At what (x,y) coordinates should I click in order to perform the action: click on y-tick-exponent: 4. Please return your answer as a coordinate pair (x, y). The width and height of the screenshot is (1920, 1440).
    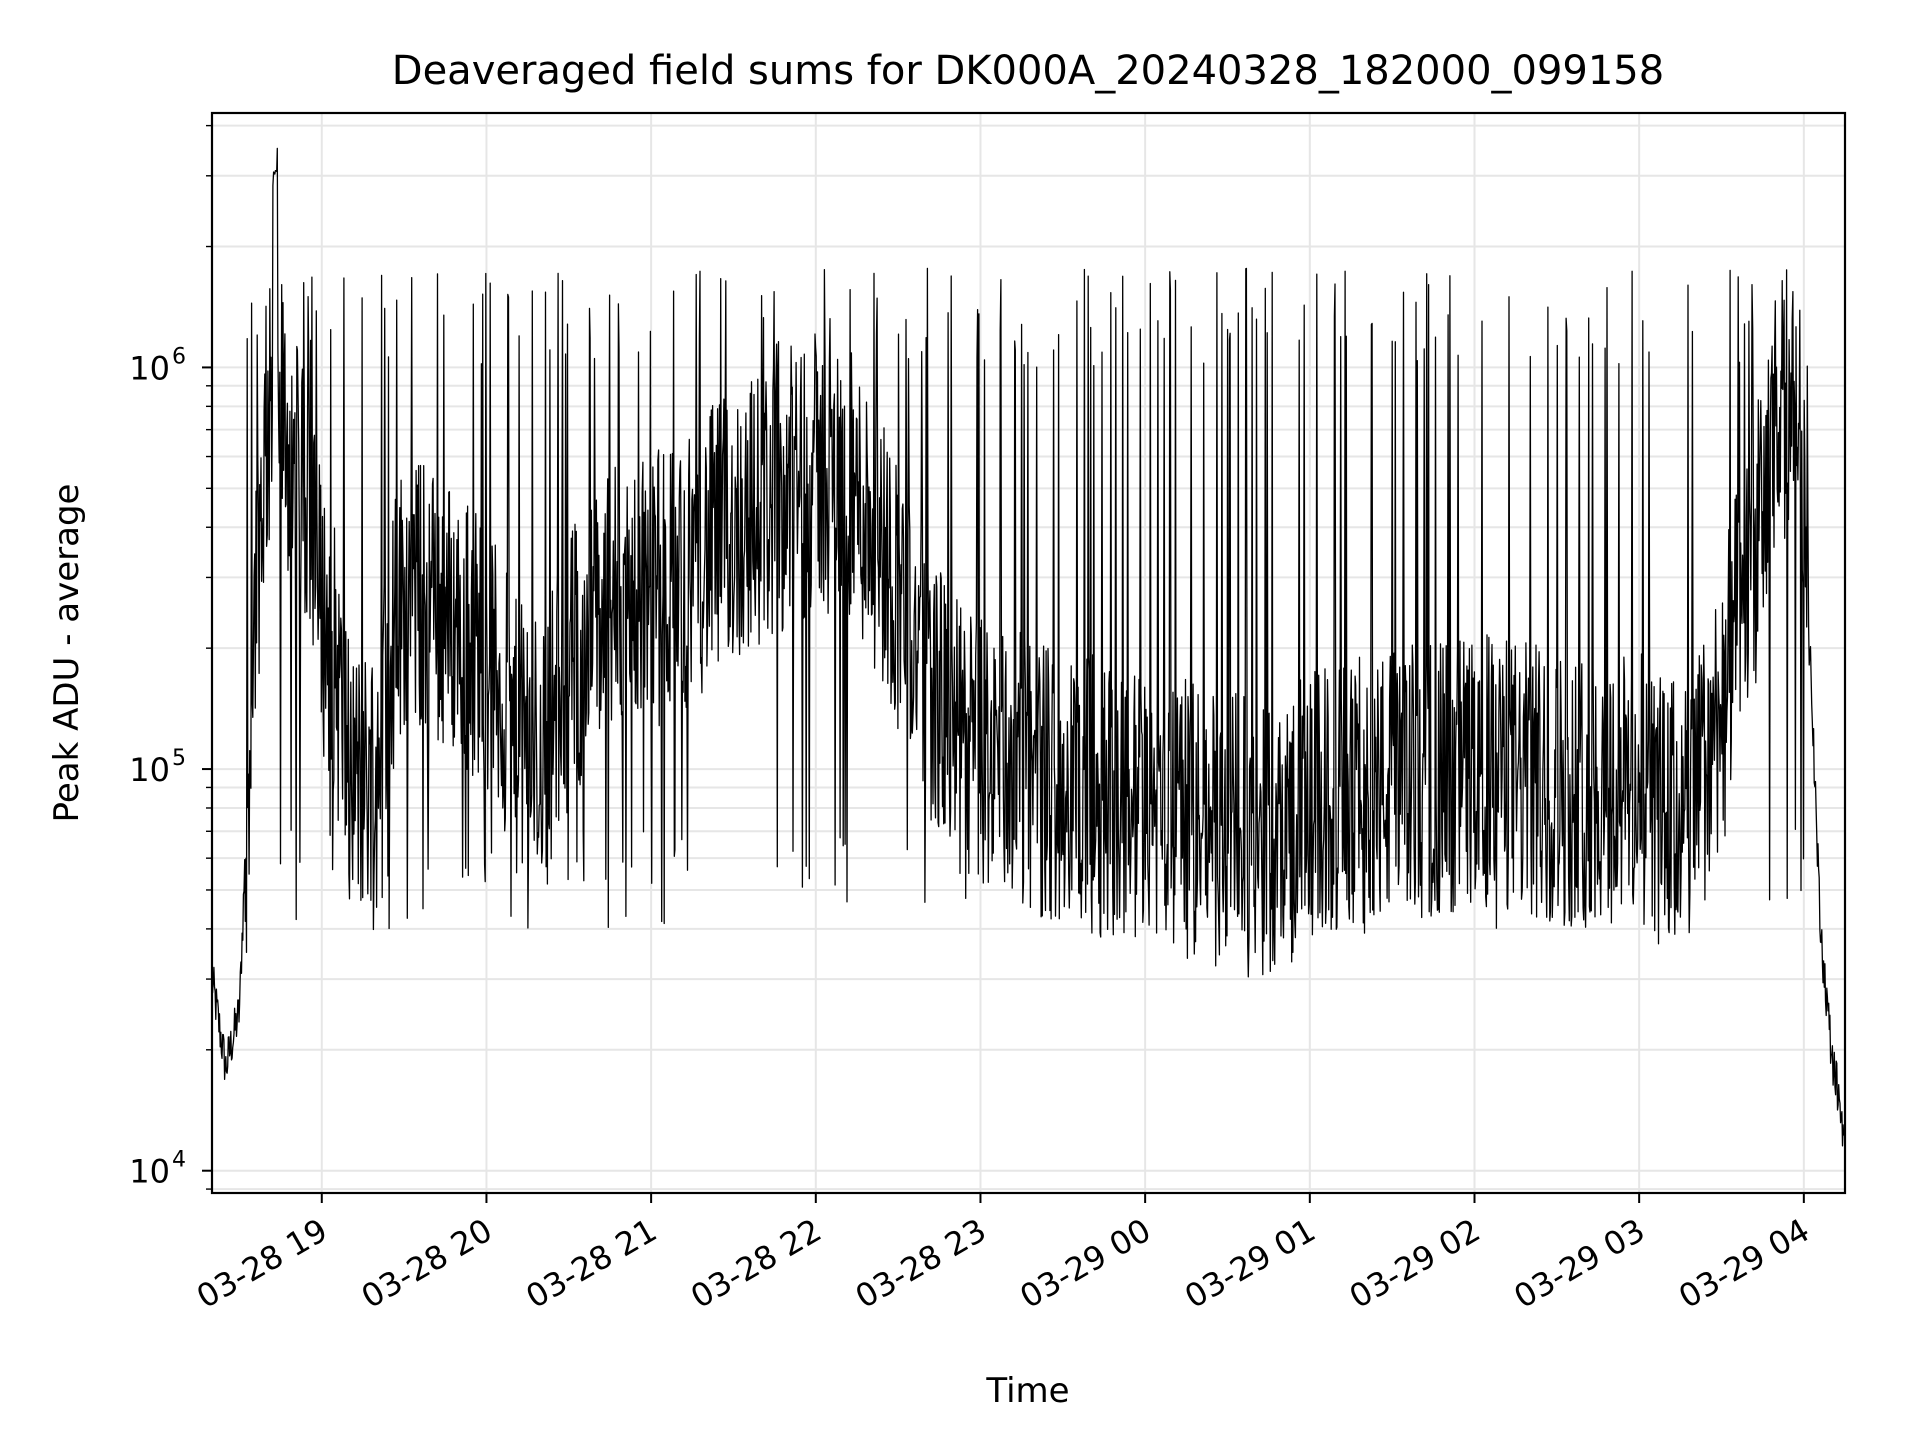
    Looking at the image, I should click on (179, 1160).